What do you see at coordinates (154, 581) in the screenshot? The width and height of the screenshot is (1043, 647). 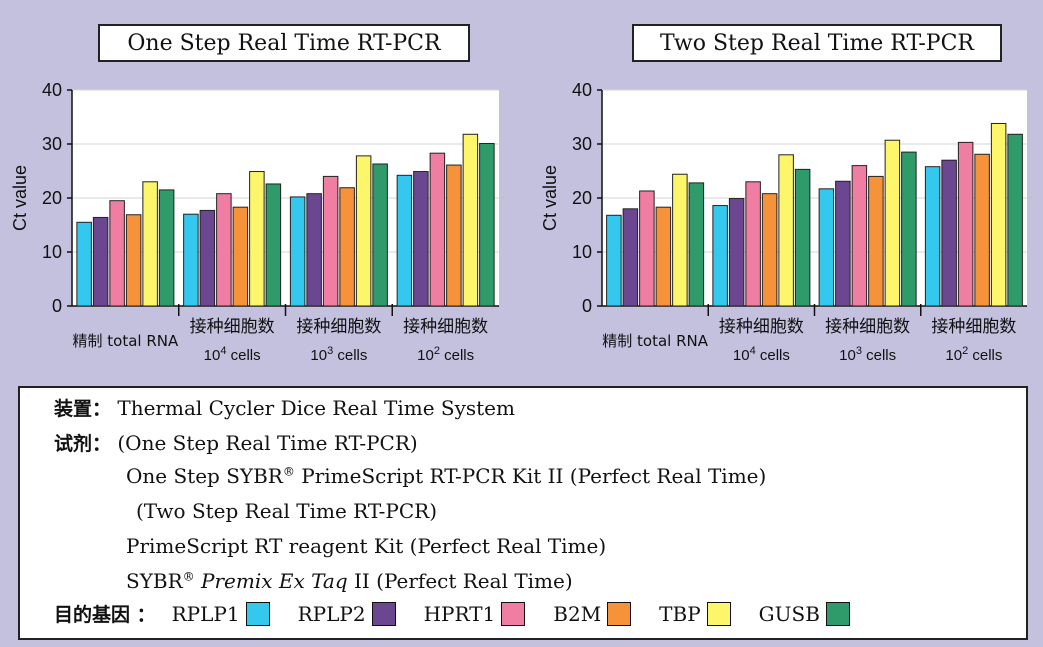 I see `two-step-kit2-text: SYBR` at bounding box center [154, 581].